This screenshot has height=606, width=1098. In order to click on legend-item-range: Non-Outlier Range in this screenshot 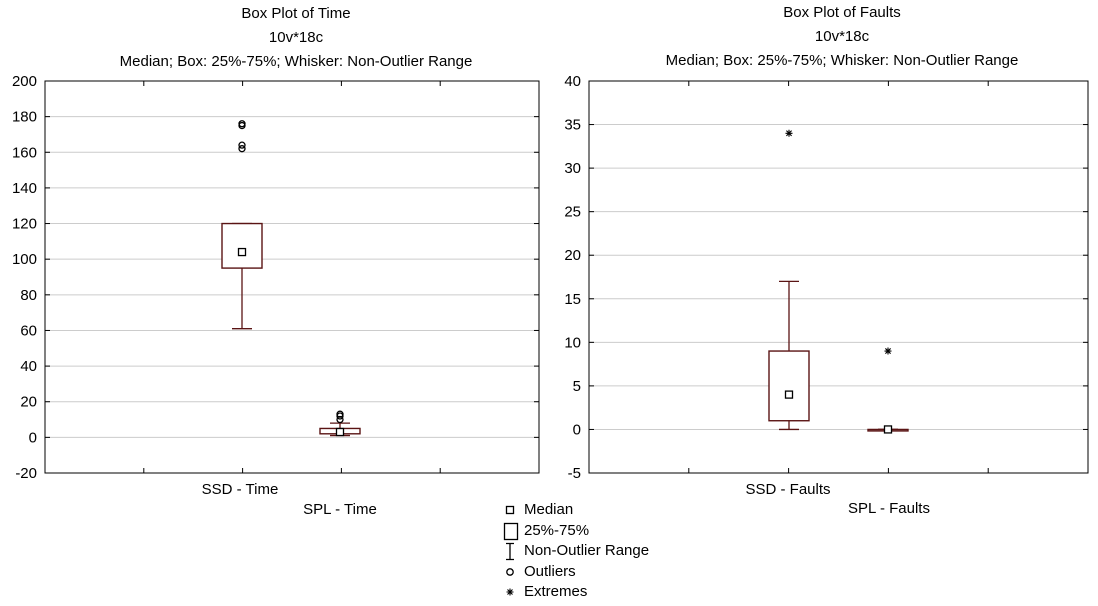, I will do `click(576, 551)`.